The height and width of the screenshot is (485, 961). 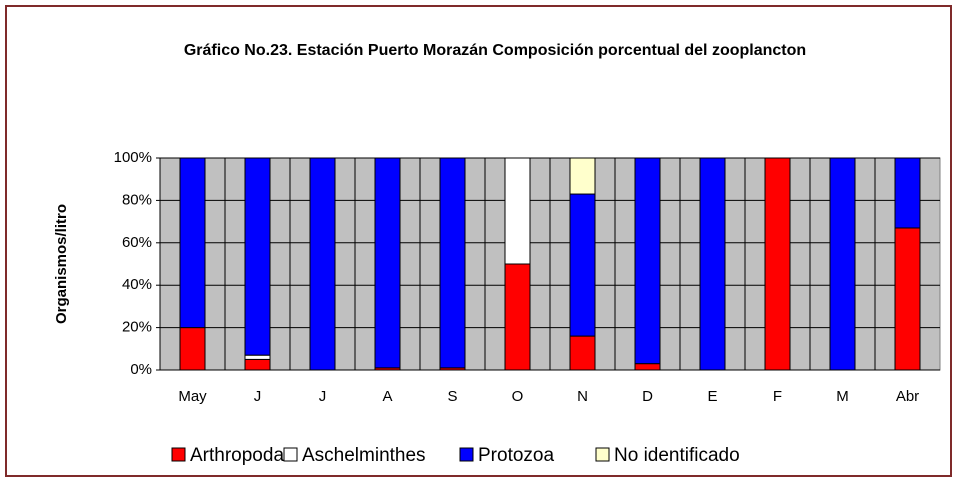 I want to click on x-tick-label: M, so click(x=842, y=396).